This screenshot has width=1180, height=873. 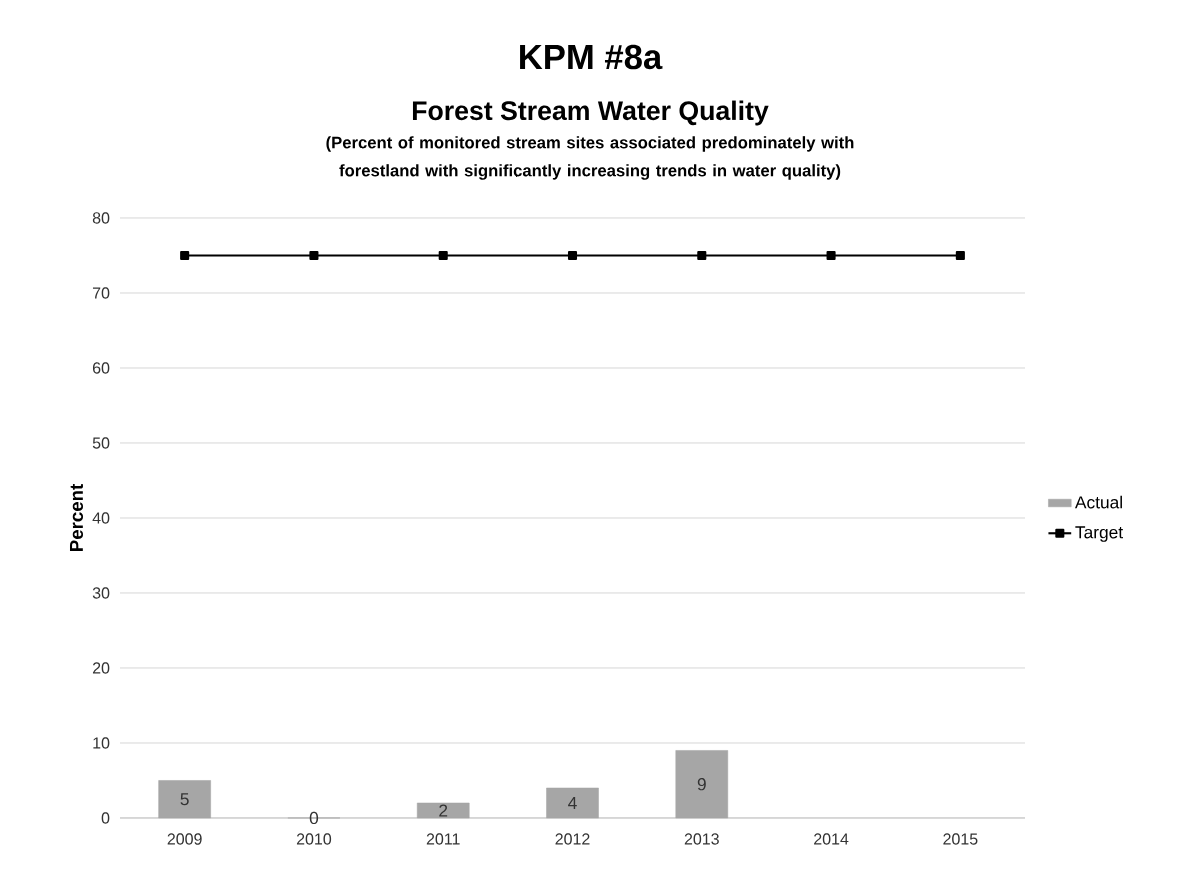 I want to click on y-tick-label: 20, so click(x=101, y=668).